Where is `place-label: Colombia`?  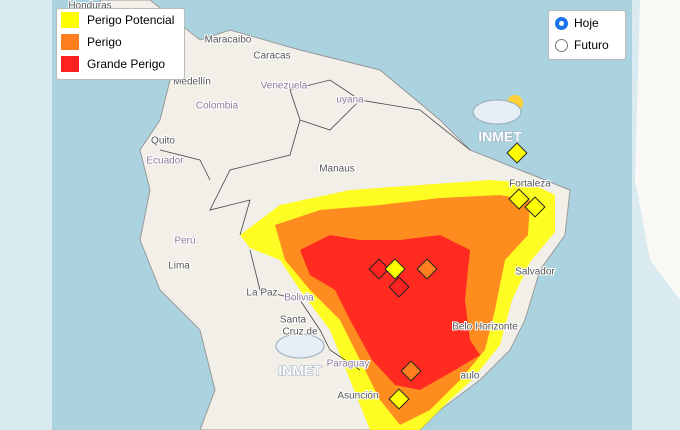
place-label: Colombia is located at coordinates (217, 106).